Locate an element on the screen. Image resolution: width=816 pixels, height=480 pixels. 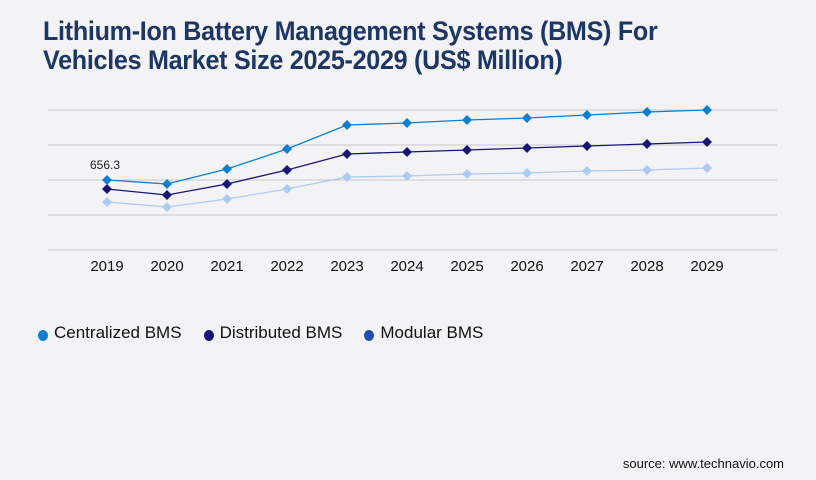
legend-item-modular: Modular BMS is located at coordinates (423, 333).